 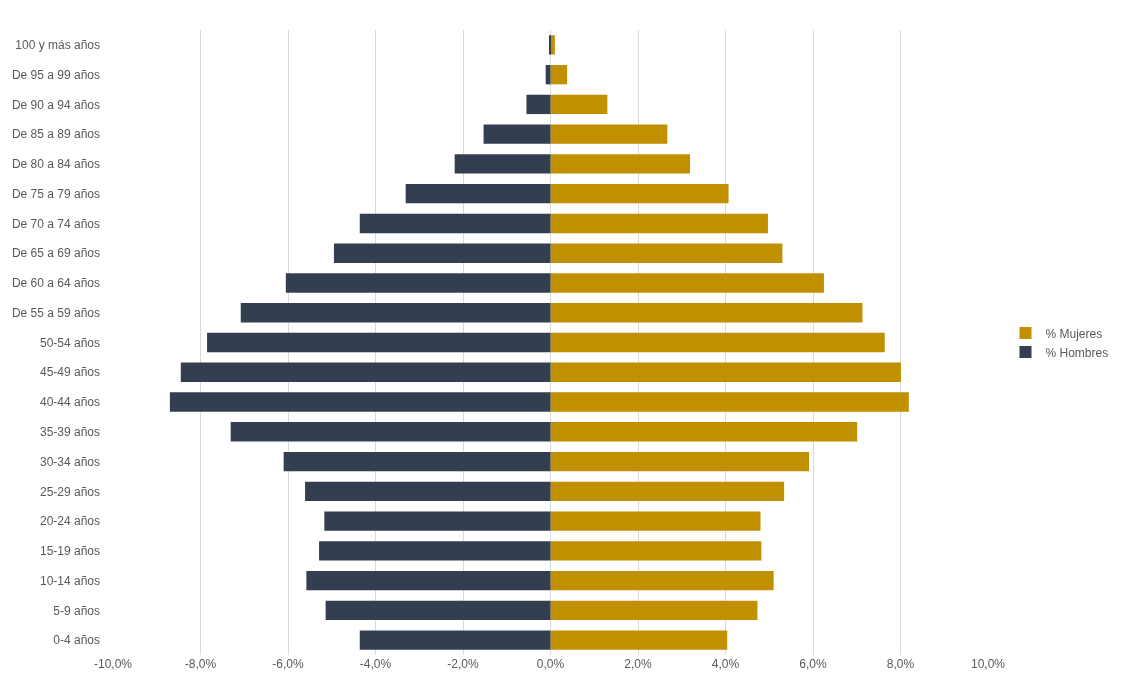 What do you see at coordinates (550, 664) in the screenshot?
I see `x-tick-label: 0,0%` at bounding box center [550, 664].